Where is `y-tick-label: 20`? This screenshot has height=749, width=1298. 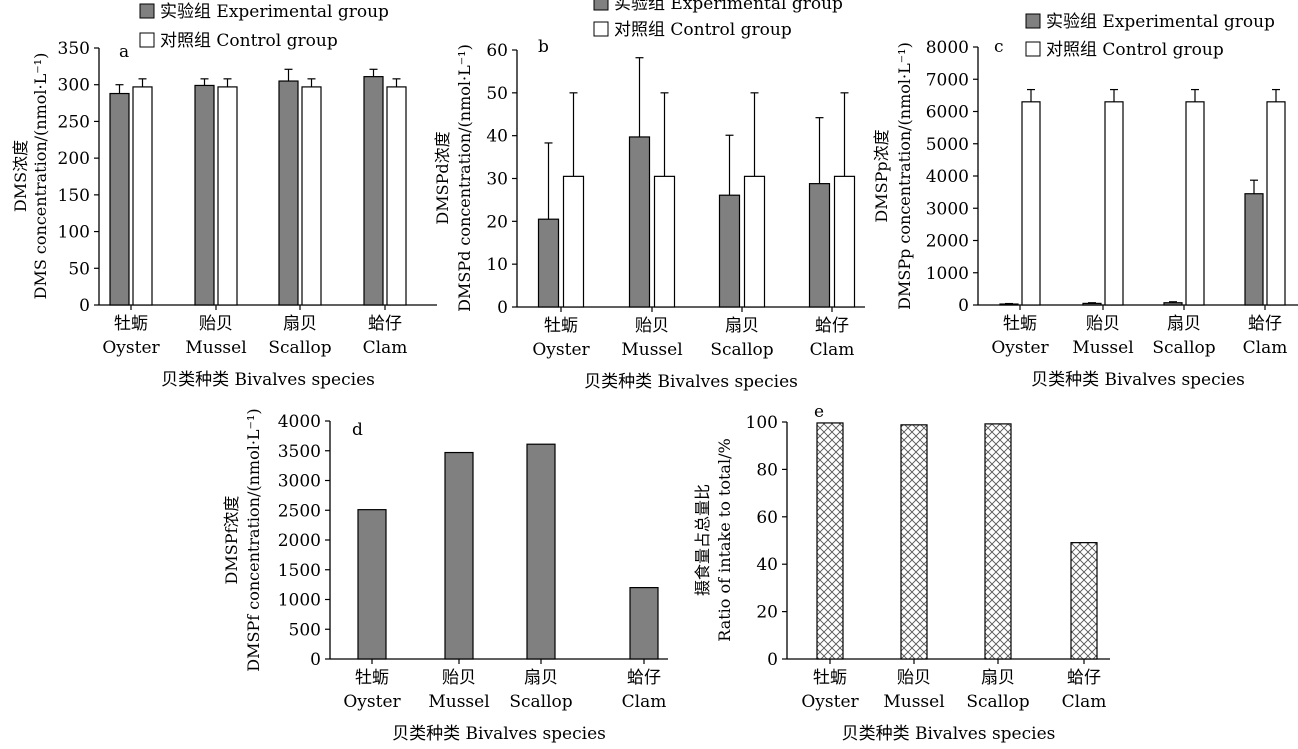 y-tick-label: 20 is located at coordinates (497, 222).